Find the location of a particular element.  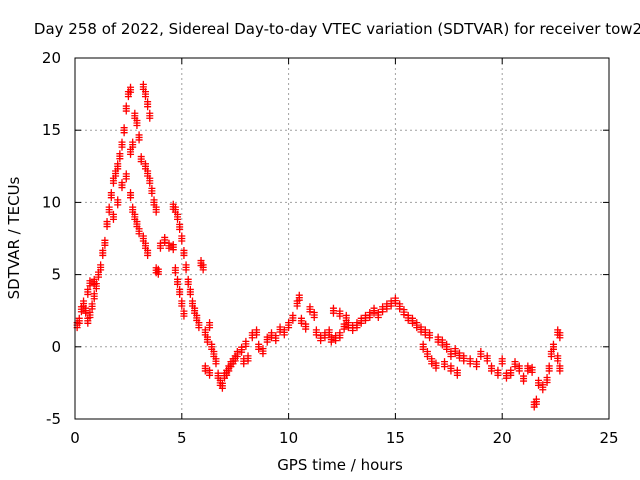

y-tick-label: 0 is located at coordinates (56, 347).